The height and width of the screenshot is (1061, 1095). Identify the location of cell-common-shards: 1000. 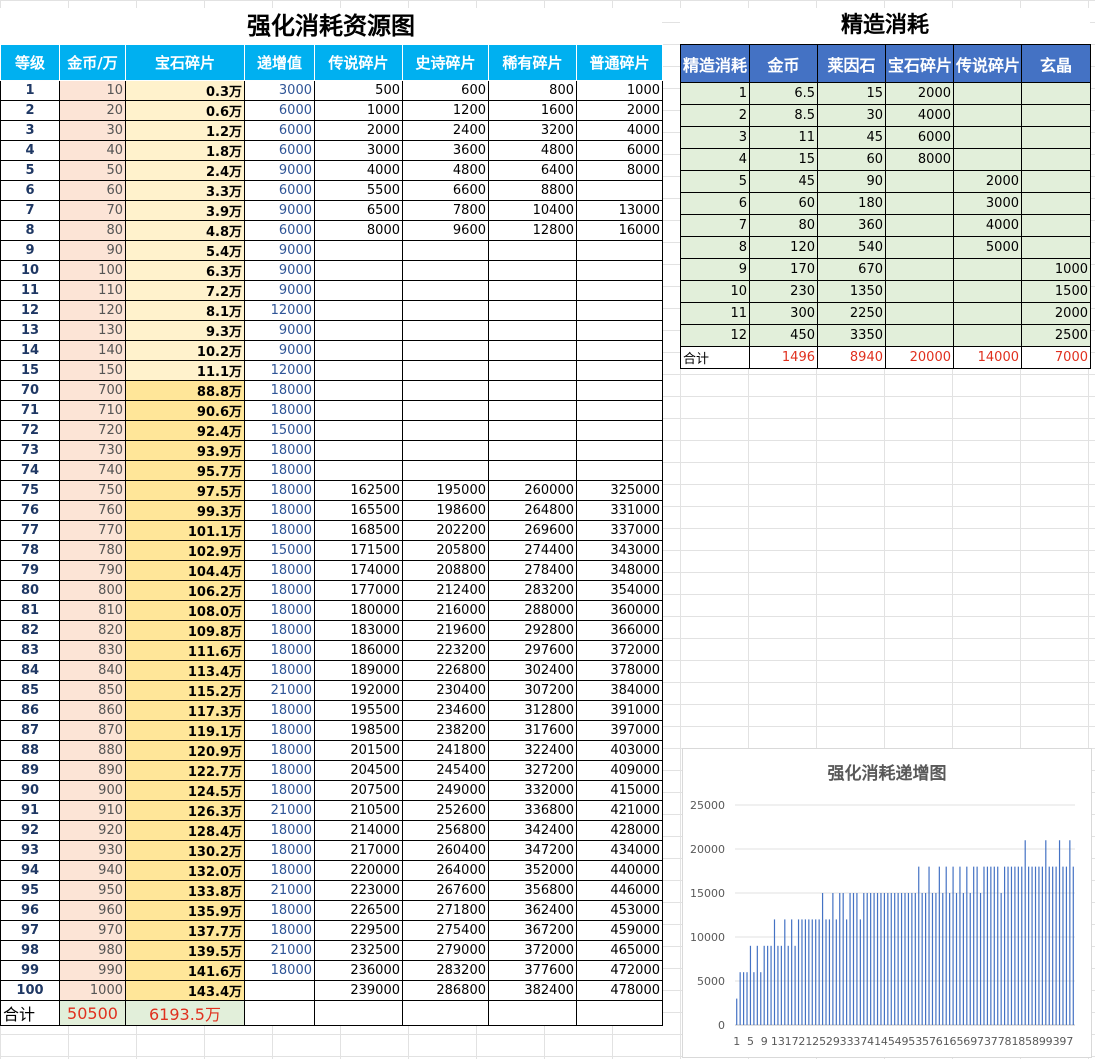
(619, 90).